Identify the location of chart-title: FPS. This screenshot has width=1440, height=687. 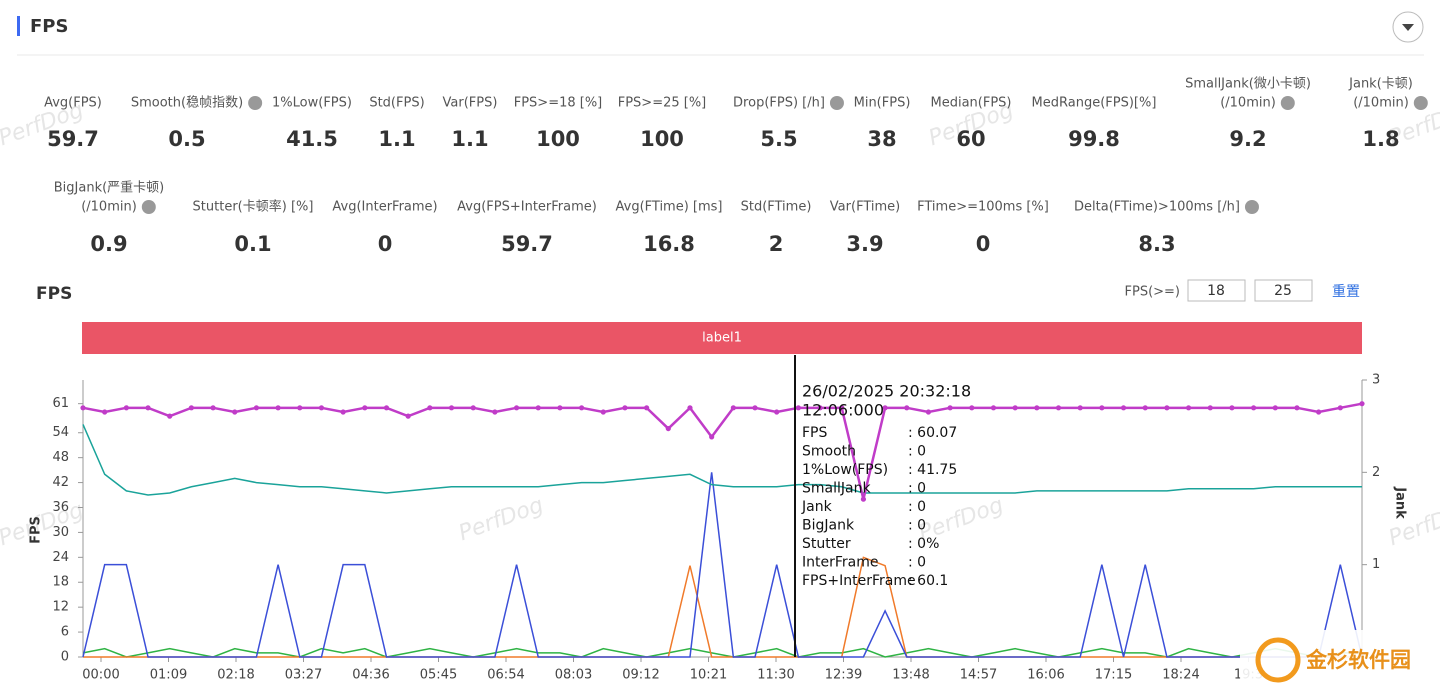
(54, 294).